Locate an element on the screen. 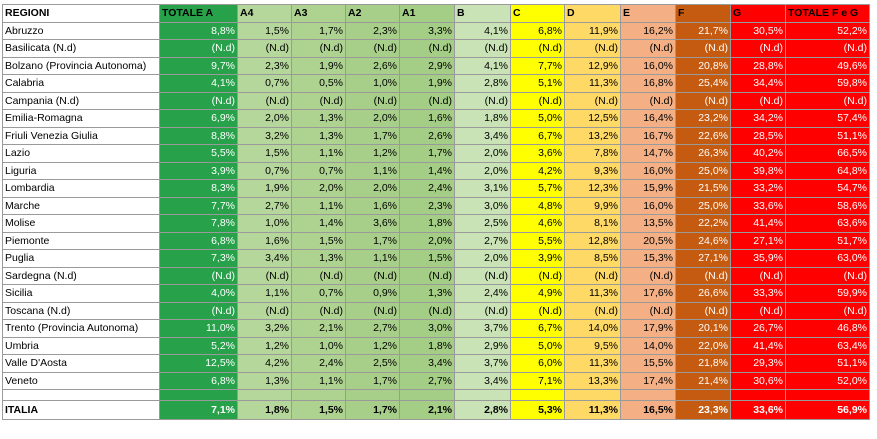 The image size is (877, 439). value-cell: 7,7% is located at coordinates (537, 65).